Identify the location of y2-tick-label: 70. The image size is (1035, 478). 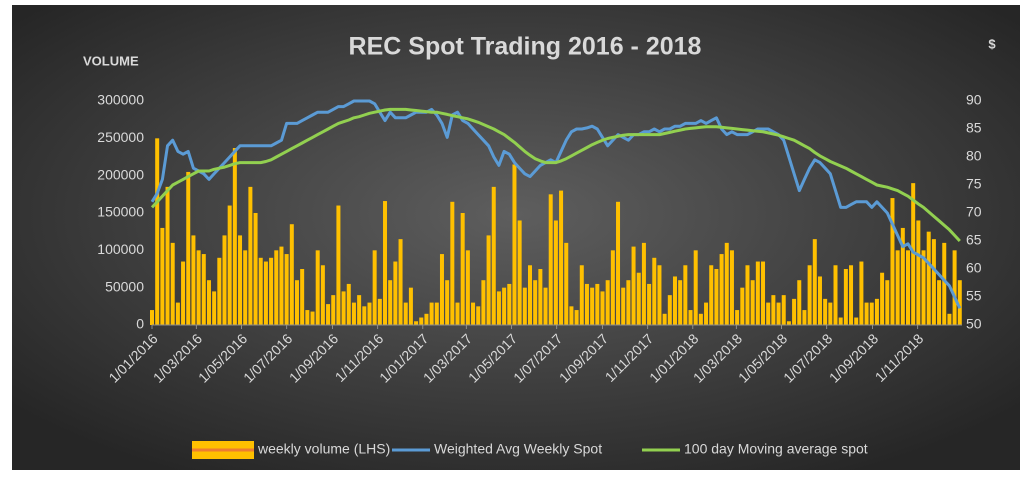
(974, 212).